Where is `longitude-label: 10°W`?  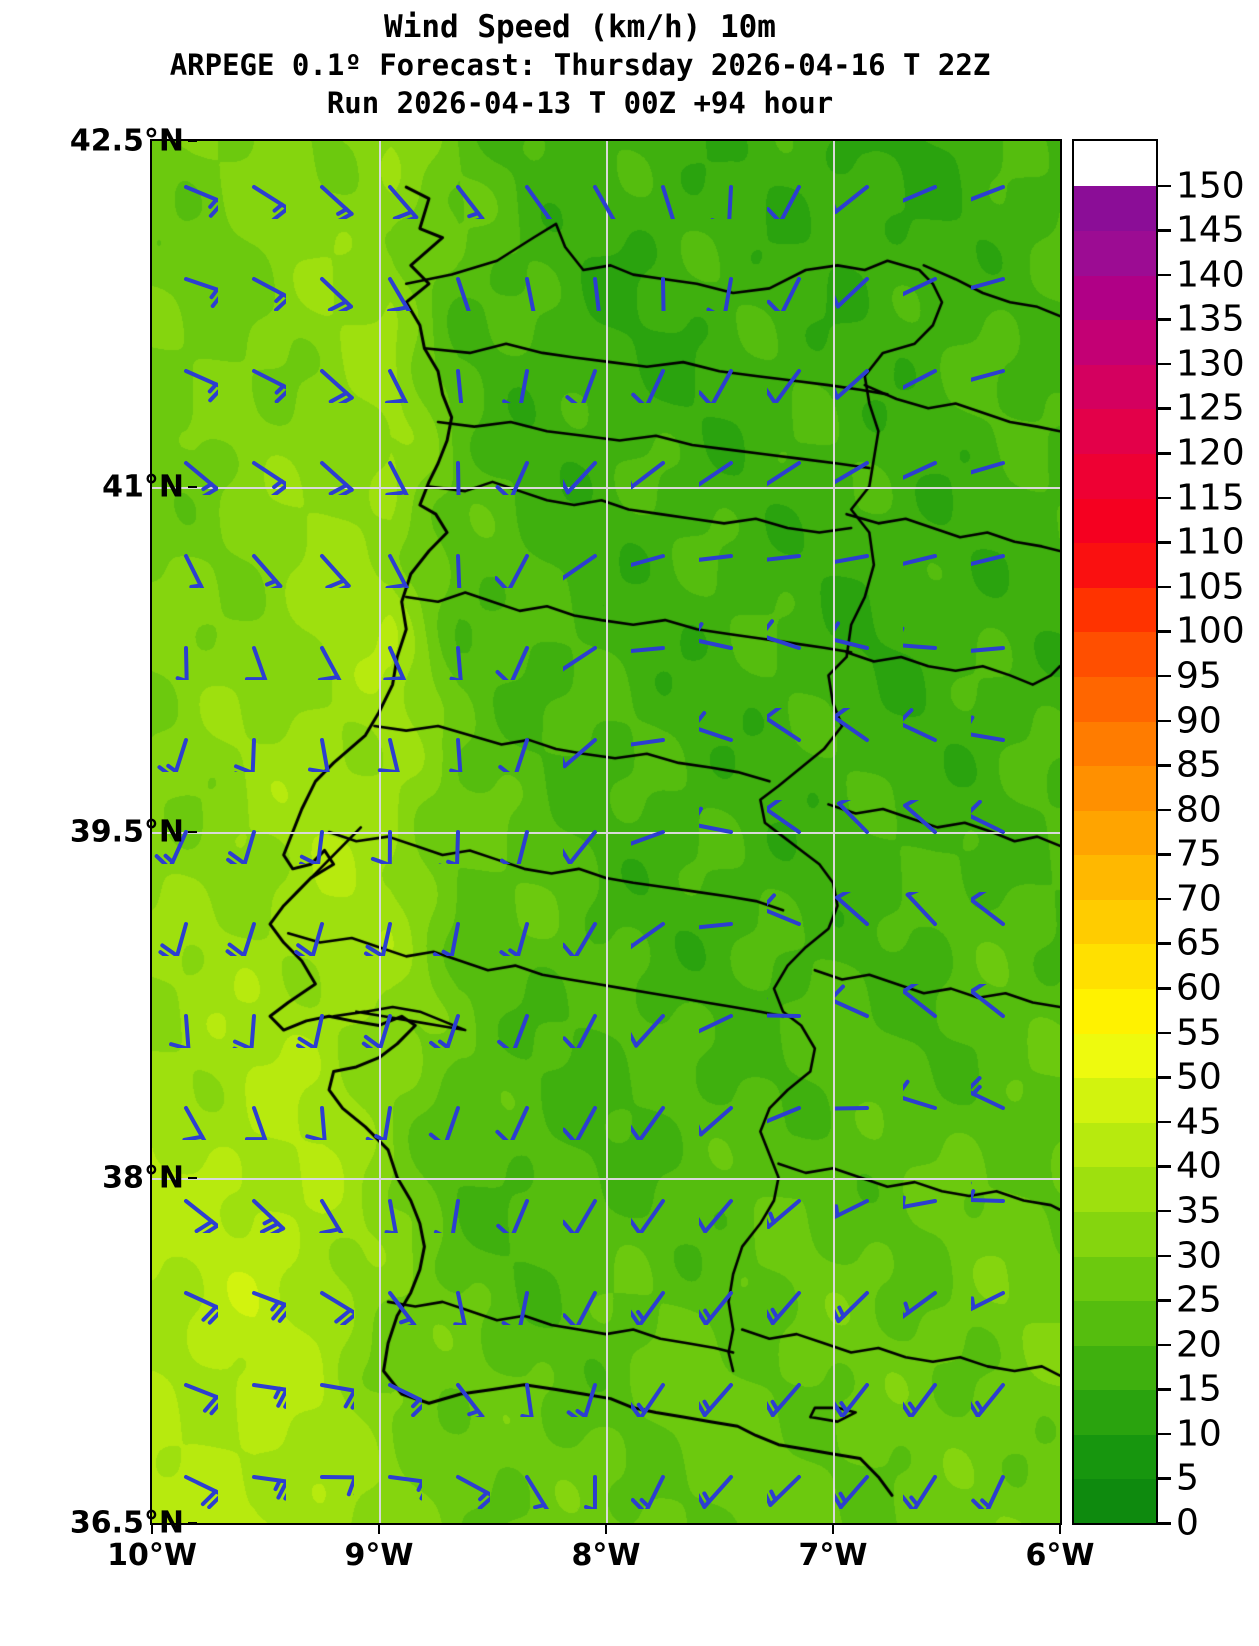
longitude-label: 10°W is located at coordinates (152, 1555).